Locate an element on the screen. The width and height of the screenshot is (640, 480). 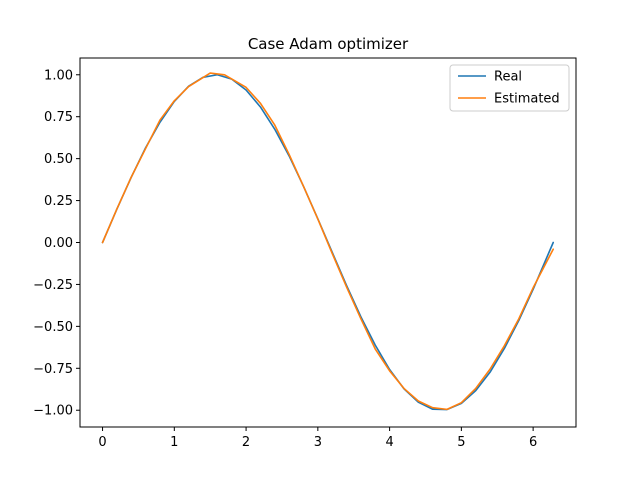
chart-title: Case Adam optimizer is located at coordinates (328, 44).